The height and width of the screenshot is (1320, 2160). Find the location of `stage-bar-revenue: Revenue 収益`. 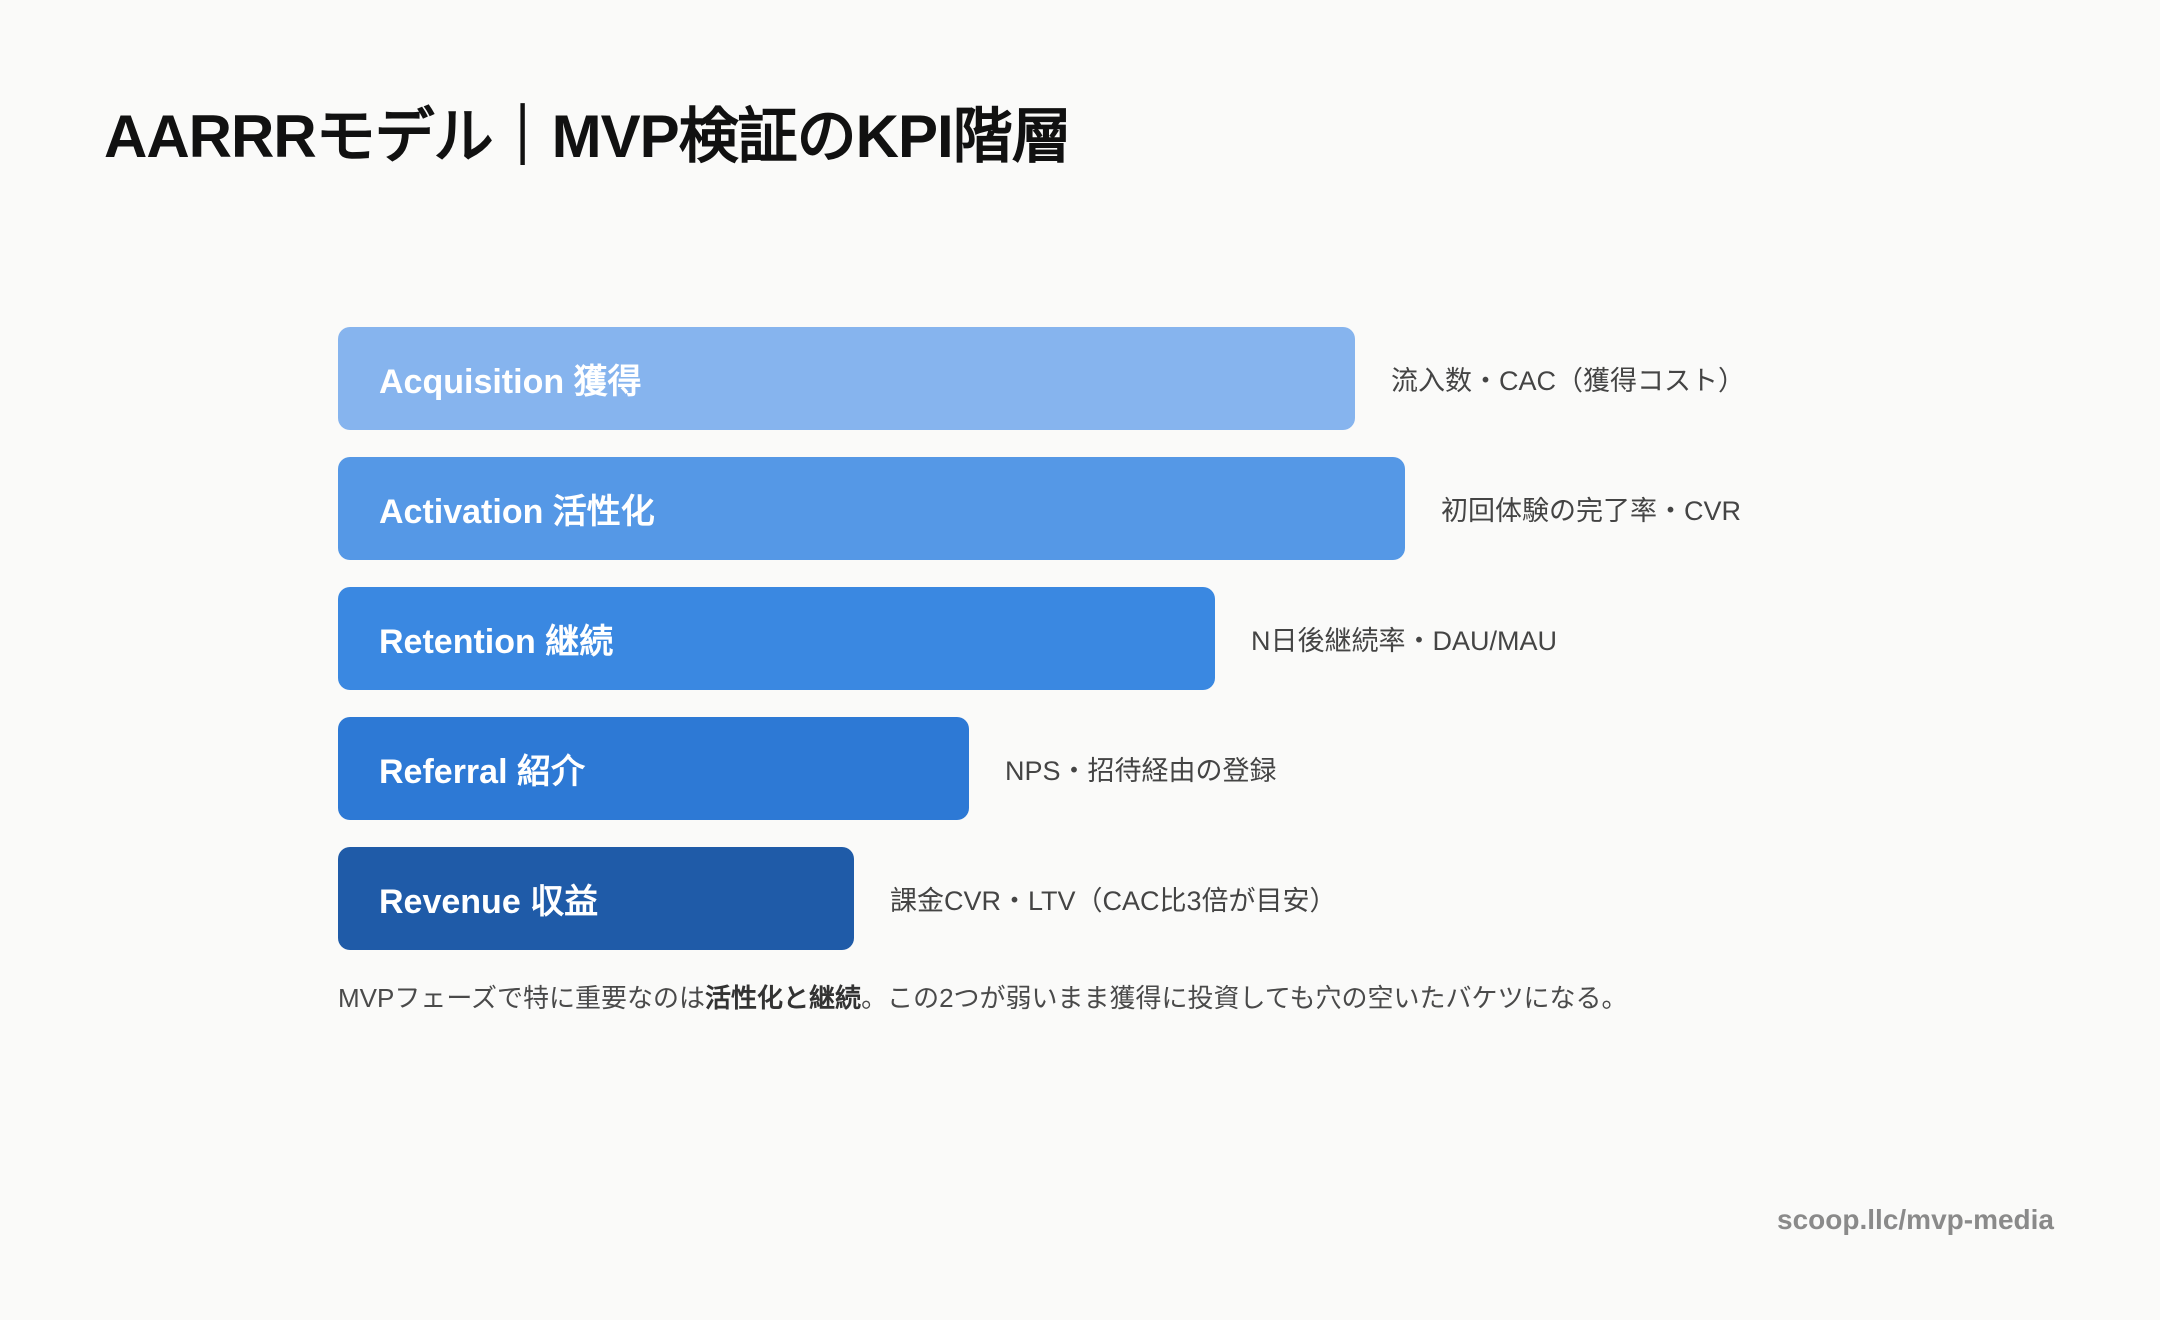

stage-bar-revenue: Revenue 収益 is located at coordinates (596, 898).